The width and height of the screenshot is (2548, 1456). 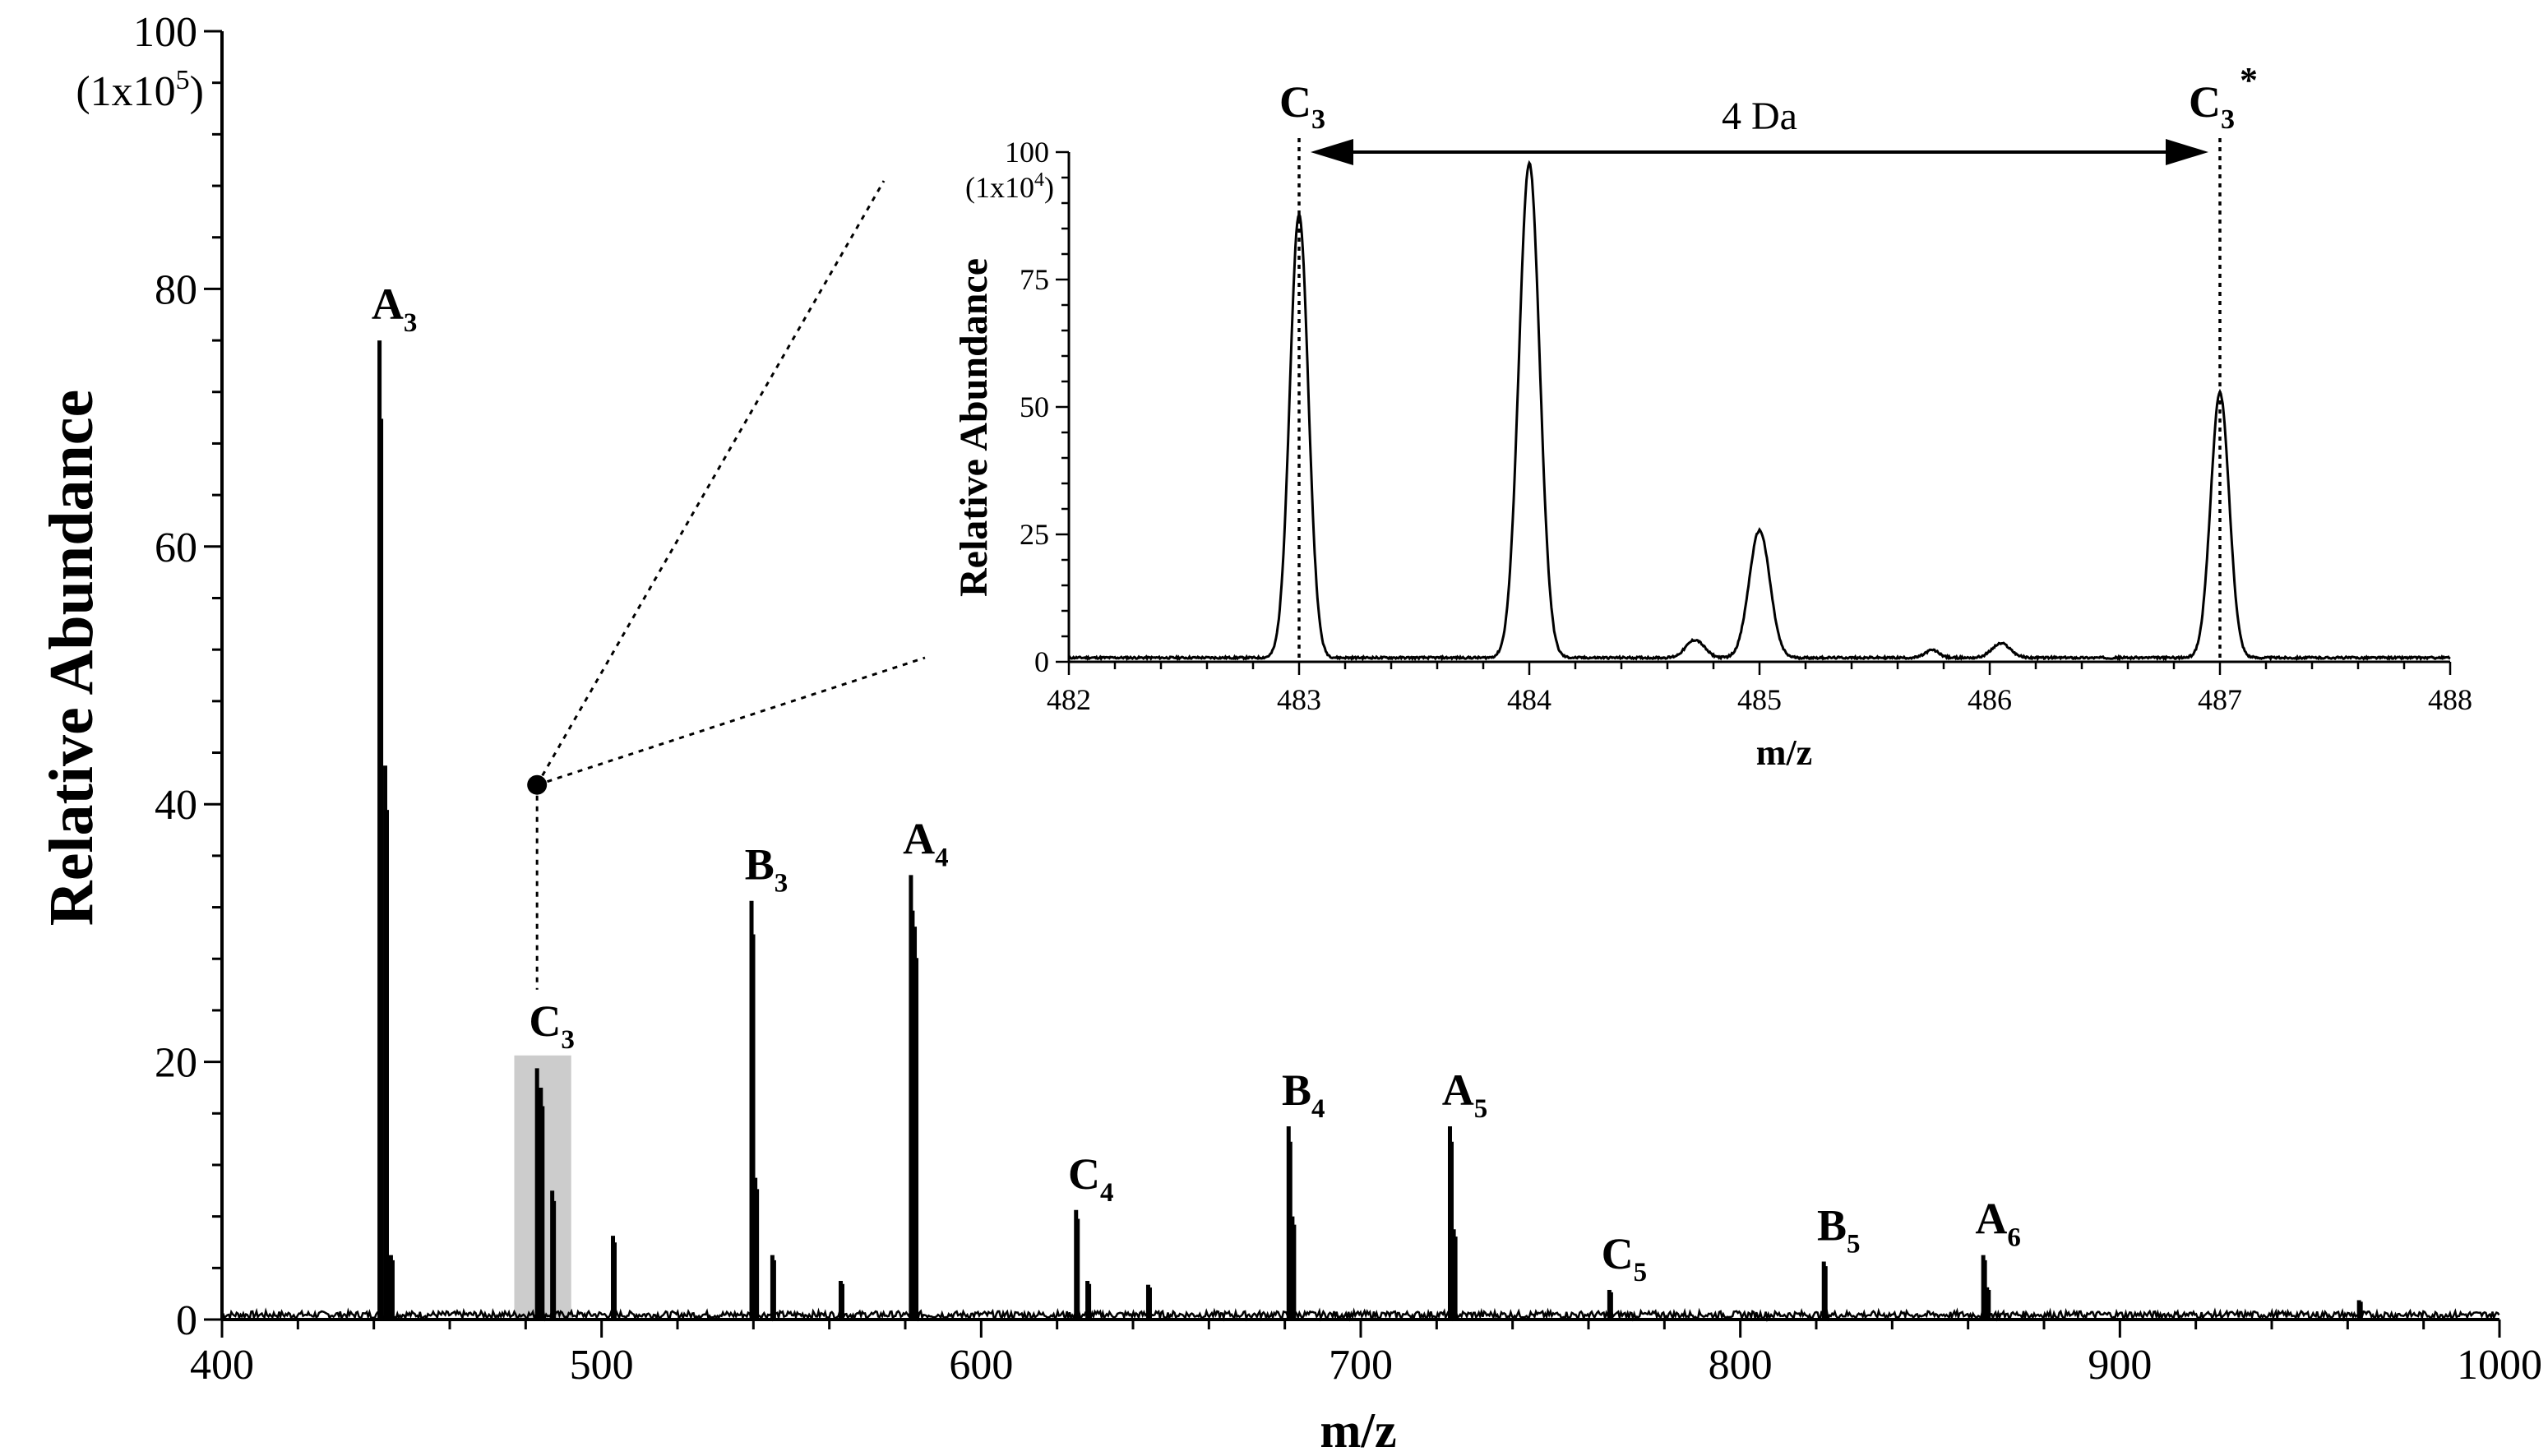 I want to click on main-y-axis-label: Relative Abundance, so click(x=72, y=658).